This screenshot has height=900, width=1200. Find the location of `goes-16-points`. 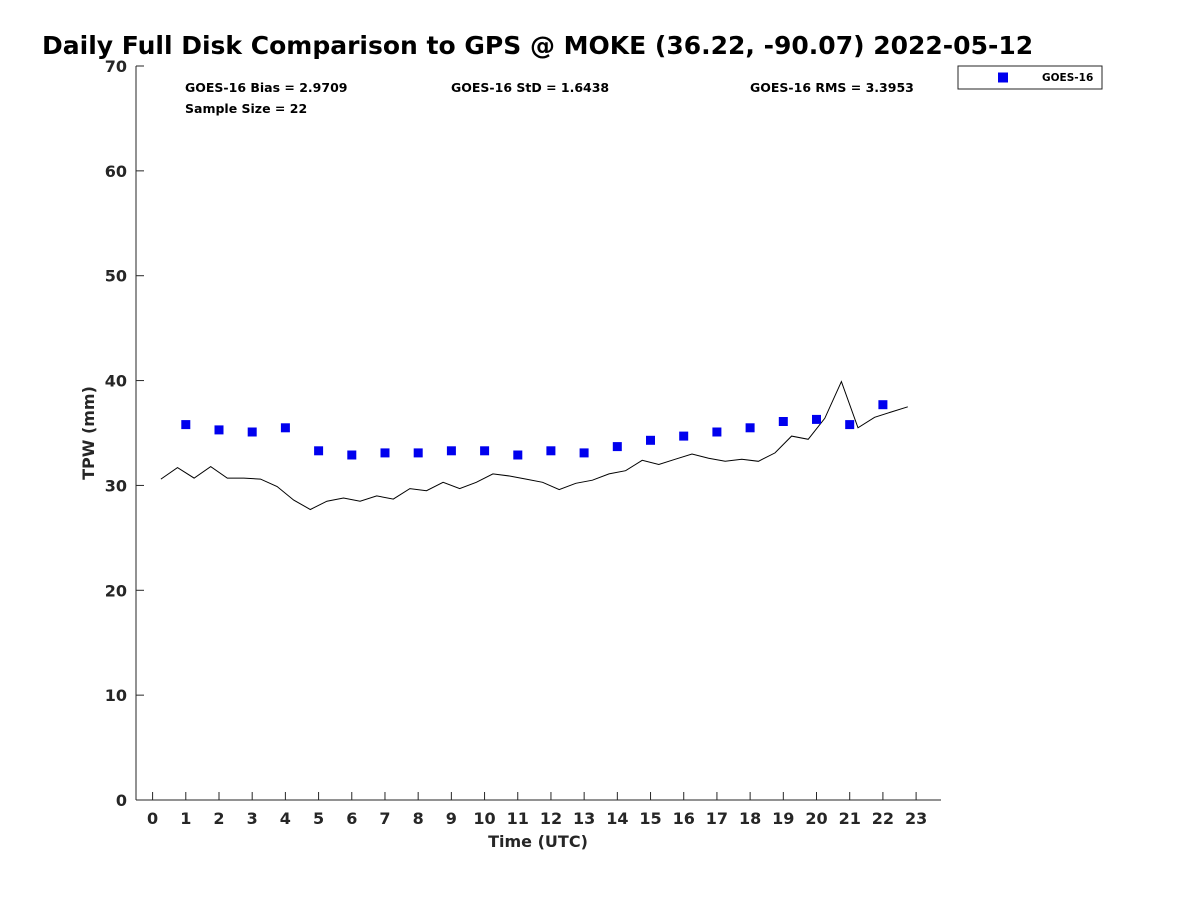

goes-16-points is located at coordinates (534, 430).